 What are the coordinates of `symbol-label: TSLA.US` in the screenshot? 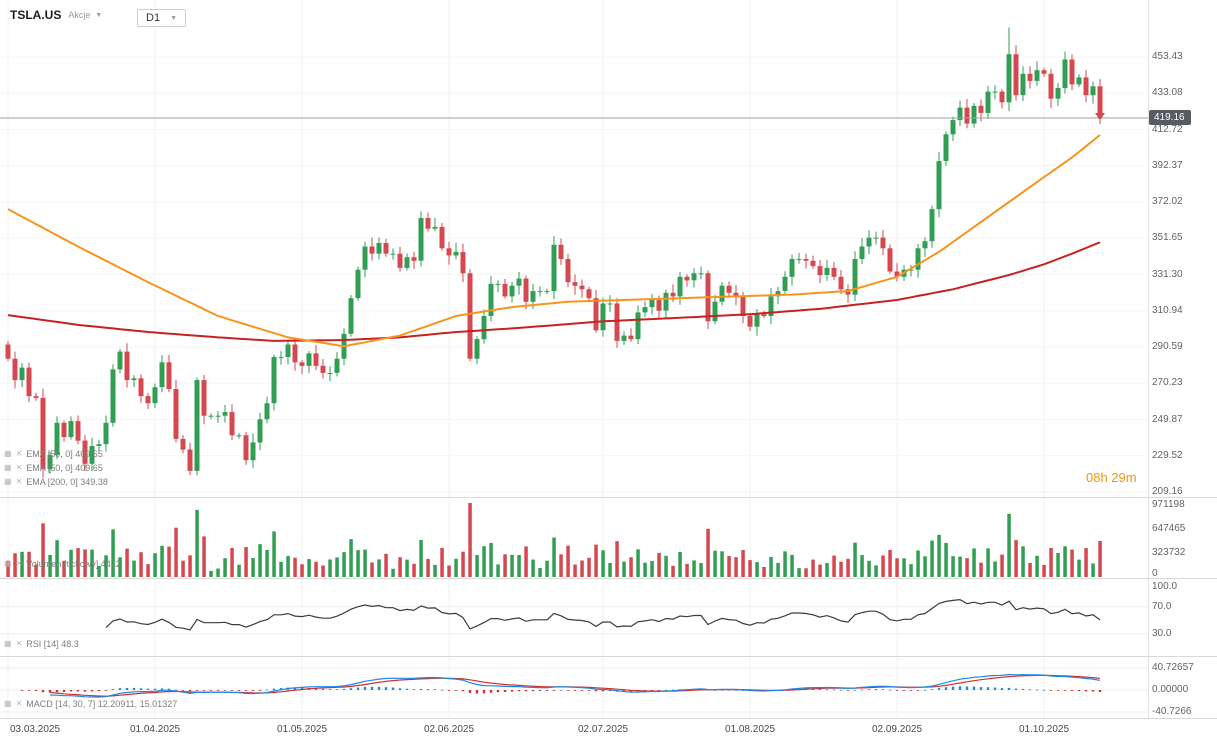 It's located at (36, 15).